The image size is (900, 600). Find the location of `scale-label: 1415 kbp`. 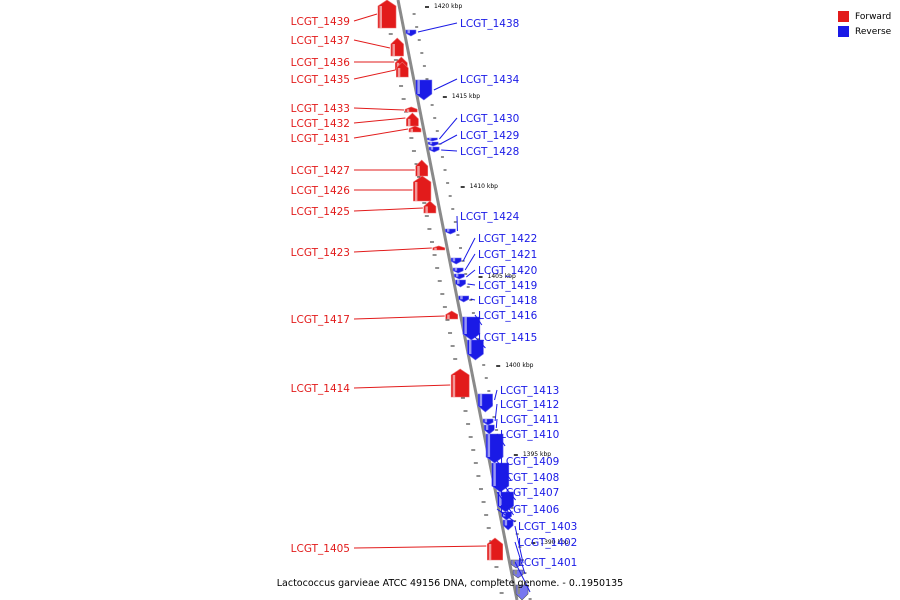

scale-label: 1415 kbp is located at coordinates (466, 96).